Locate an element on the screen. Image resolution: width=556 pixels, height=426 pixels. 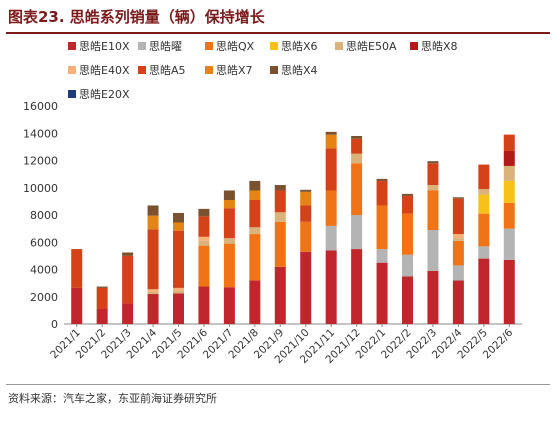
source-divider is located at coordinates (278, 384).